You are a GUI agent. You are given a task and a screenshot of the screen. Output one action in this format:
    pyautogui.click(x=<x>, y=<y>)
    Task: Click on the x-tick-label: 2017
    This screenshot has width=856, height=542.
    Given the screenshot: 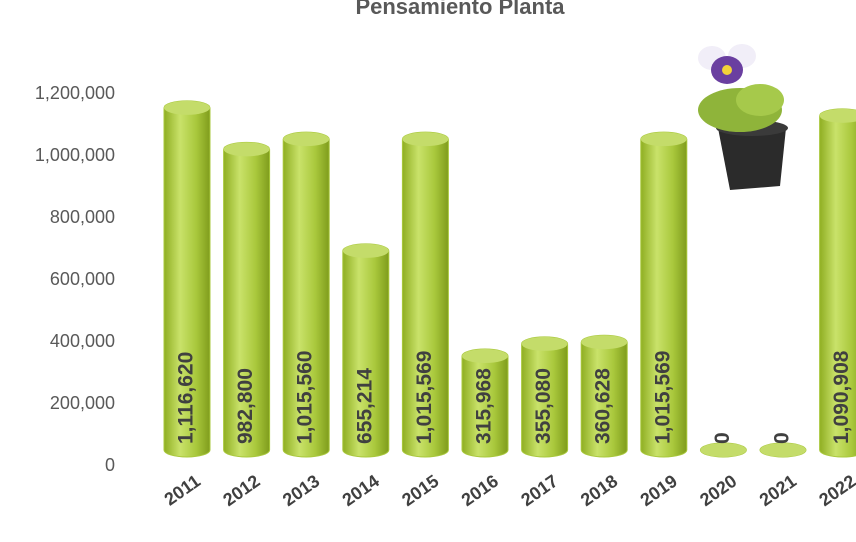 What is the action you would take?
    pyautogui.click(x=539, y=490)
    